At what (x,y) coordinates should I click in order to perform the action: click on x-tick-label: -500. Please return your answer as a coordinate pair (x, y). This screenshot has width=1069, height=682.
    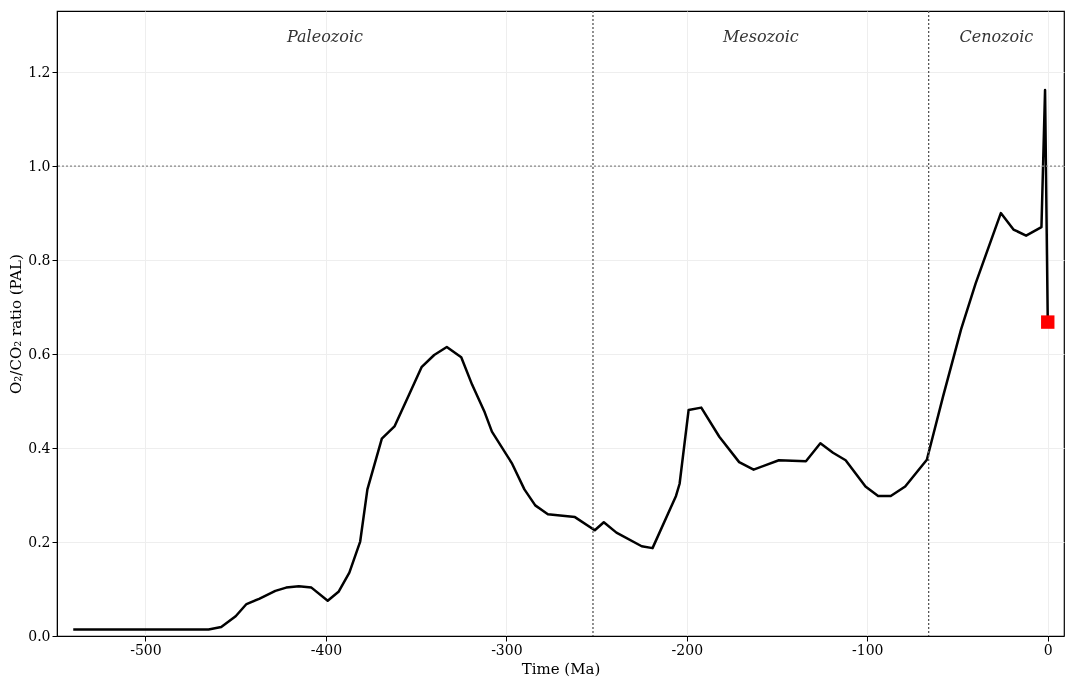
    Looking at the image, I should click on (146, 649).